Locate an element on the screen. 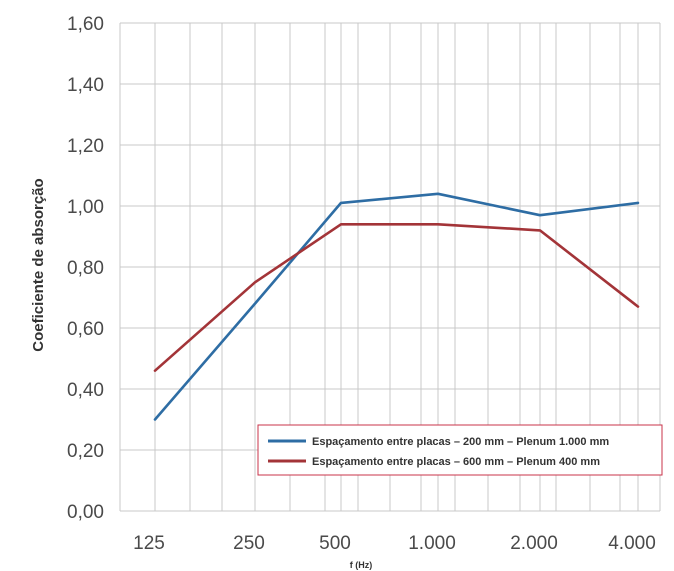 The height and width of the screenshot is (571, 674). y-tick-label: 1,20 is located at coordinates (85, 146).